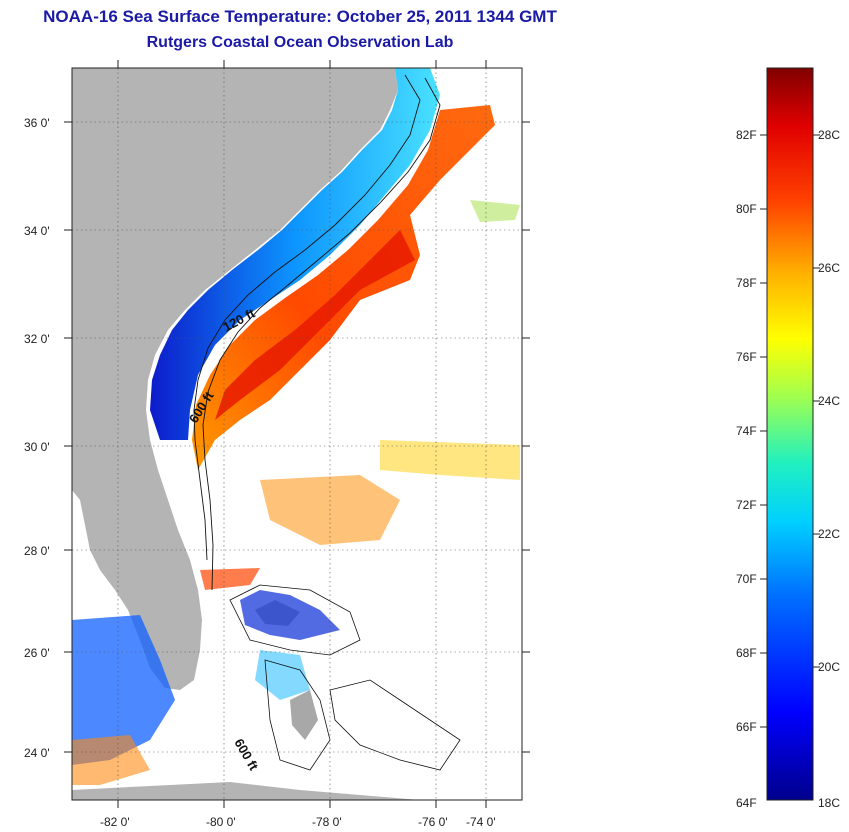  What do you see at coordinates (829, 534) in the screenshot?
I see `colorbar-c-22: 22C` at bounding box center [829, 534].